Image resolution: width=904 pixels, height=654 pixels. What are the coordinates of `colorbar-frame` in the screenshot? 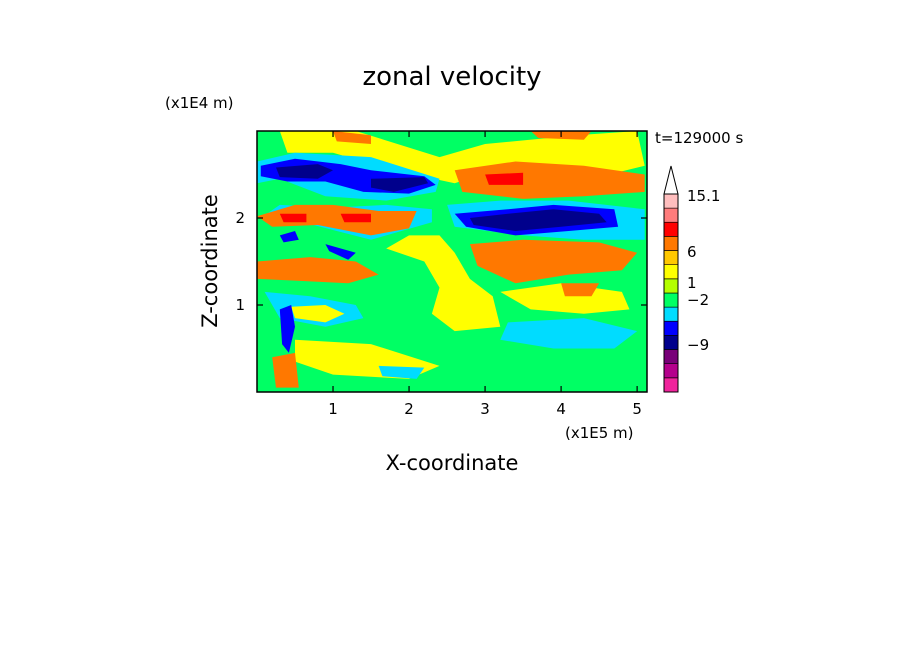 It's located at (671, 293).